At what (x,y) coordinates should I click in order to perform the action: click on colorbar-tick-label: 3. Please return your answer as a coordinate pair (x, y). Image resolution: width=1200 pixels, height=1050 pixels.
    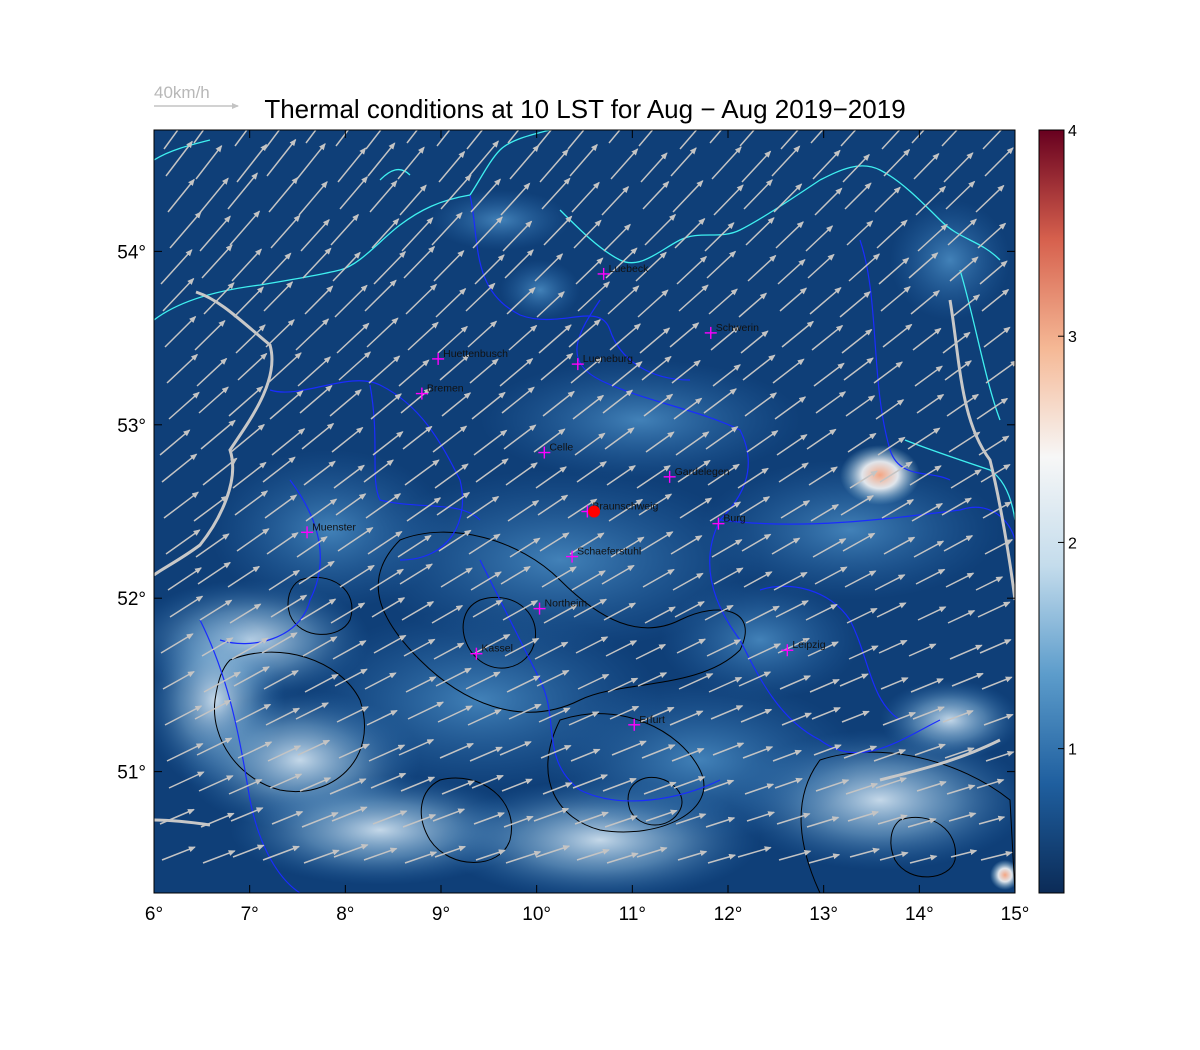
    Looking at the image, I should click on (1072, 337).